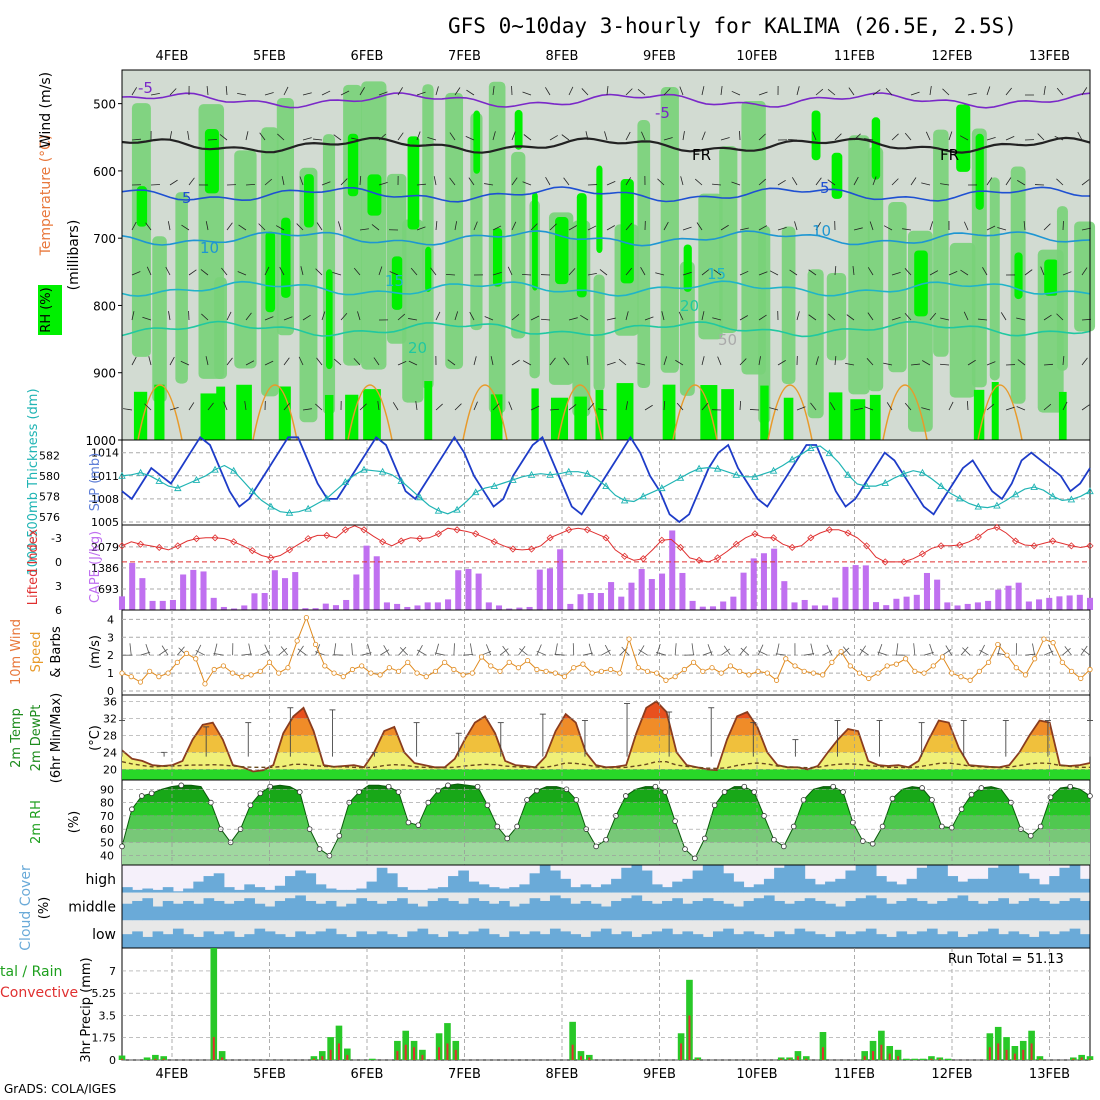  Describe the element at coordinates (825, 188) in the screenshot. I see `isotherm-label: 5` at that location.